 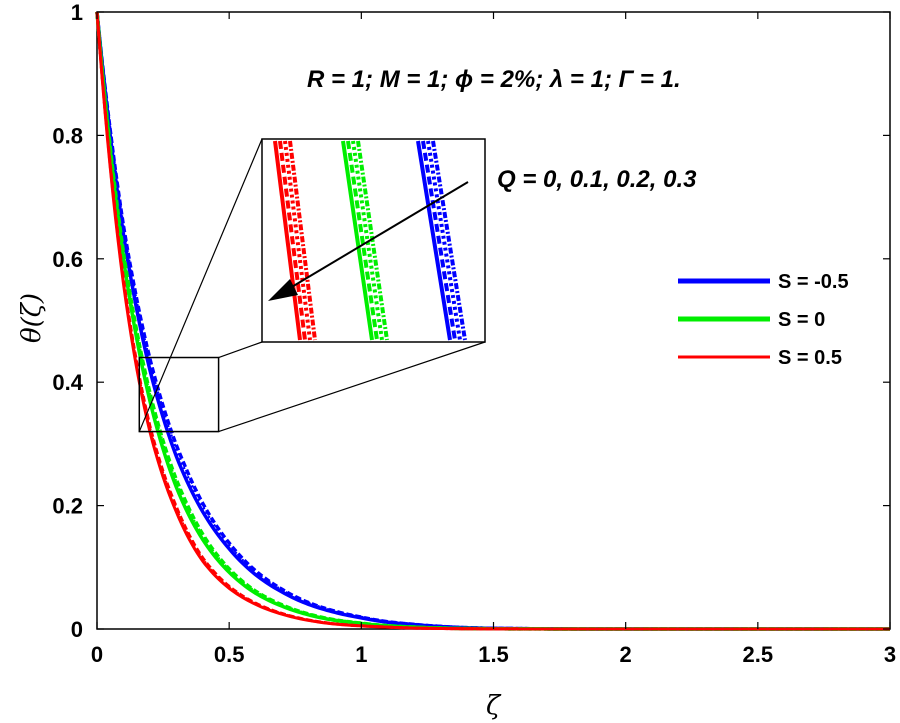 What do you see at coordinates (77, 629) in the screenshot?
I see `y-tick-label: 0` at bounding box center [77, 629].